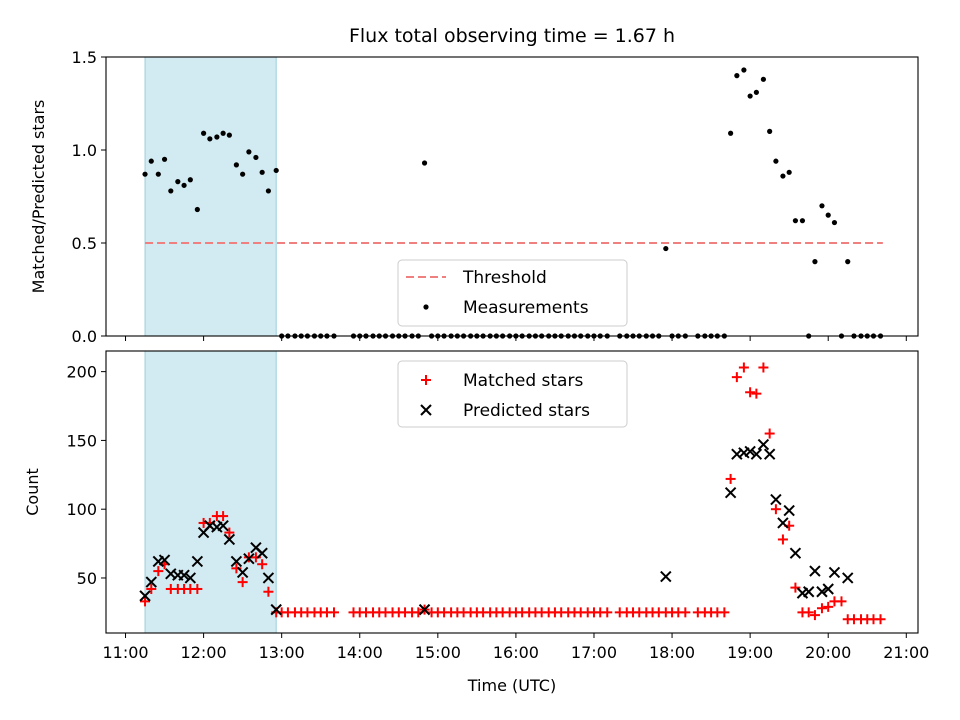 The image size is (960, 720). What do you see at coordinates (511, 685) in the screenshot?
I see `x-axis-label: Time (UTC)` at bounding box center [511, 685].